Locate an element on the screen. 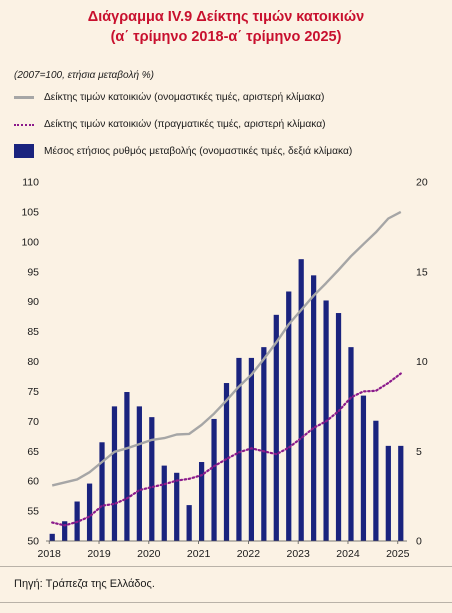  footer-divider is located at coordinates (226, 566).